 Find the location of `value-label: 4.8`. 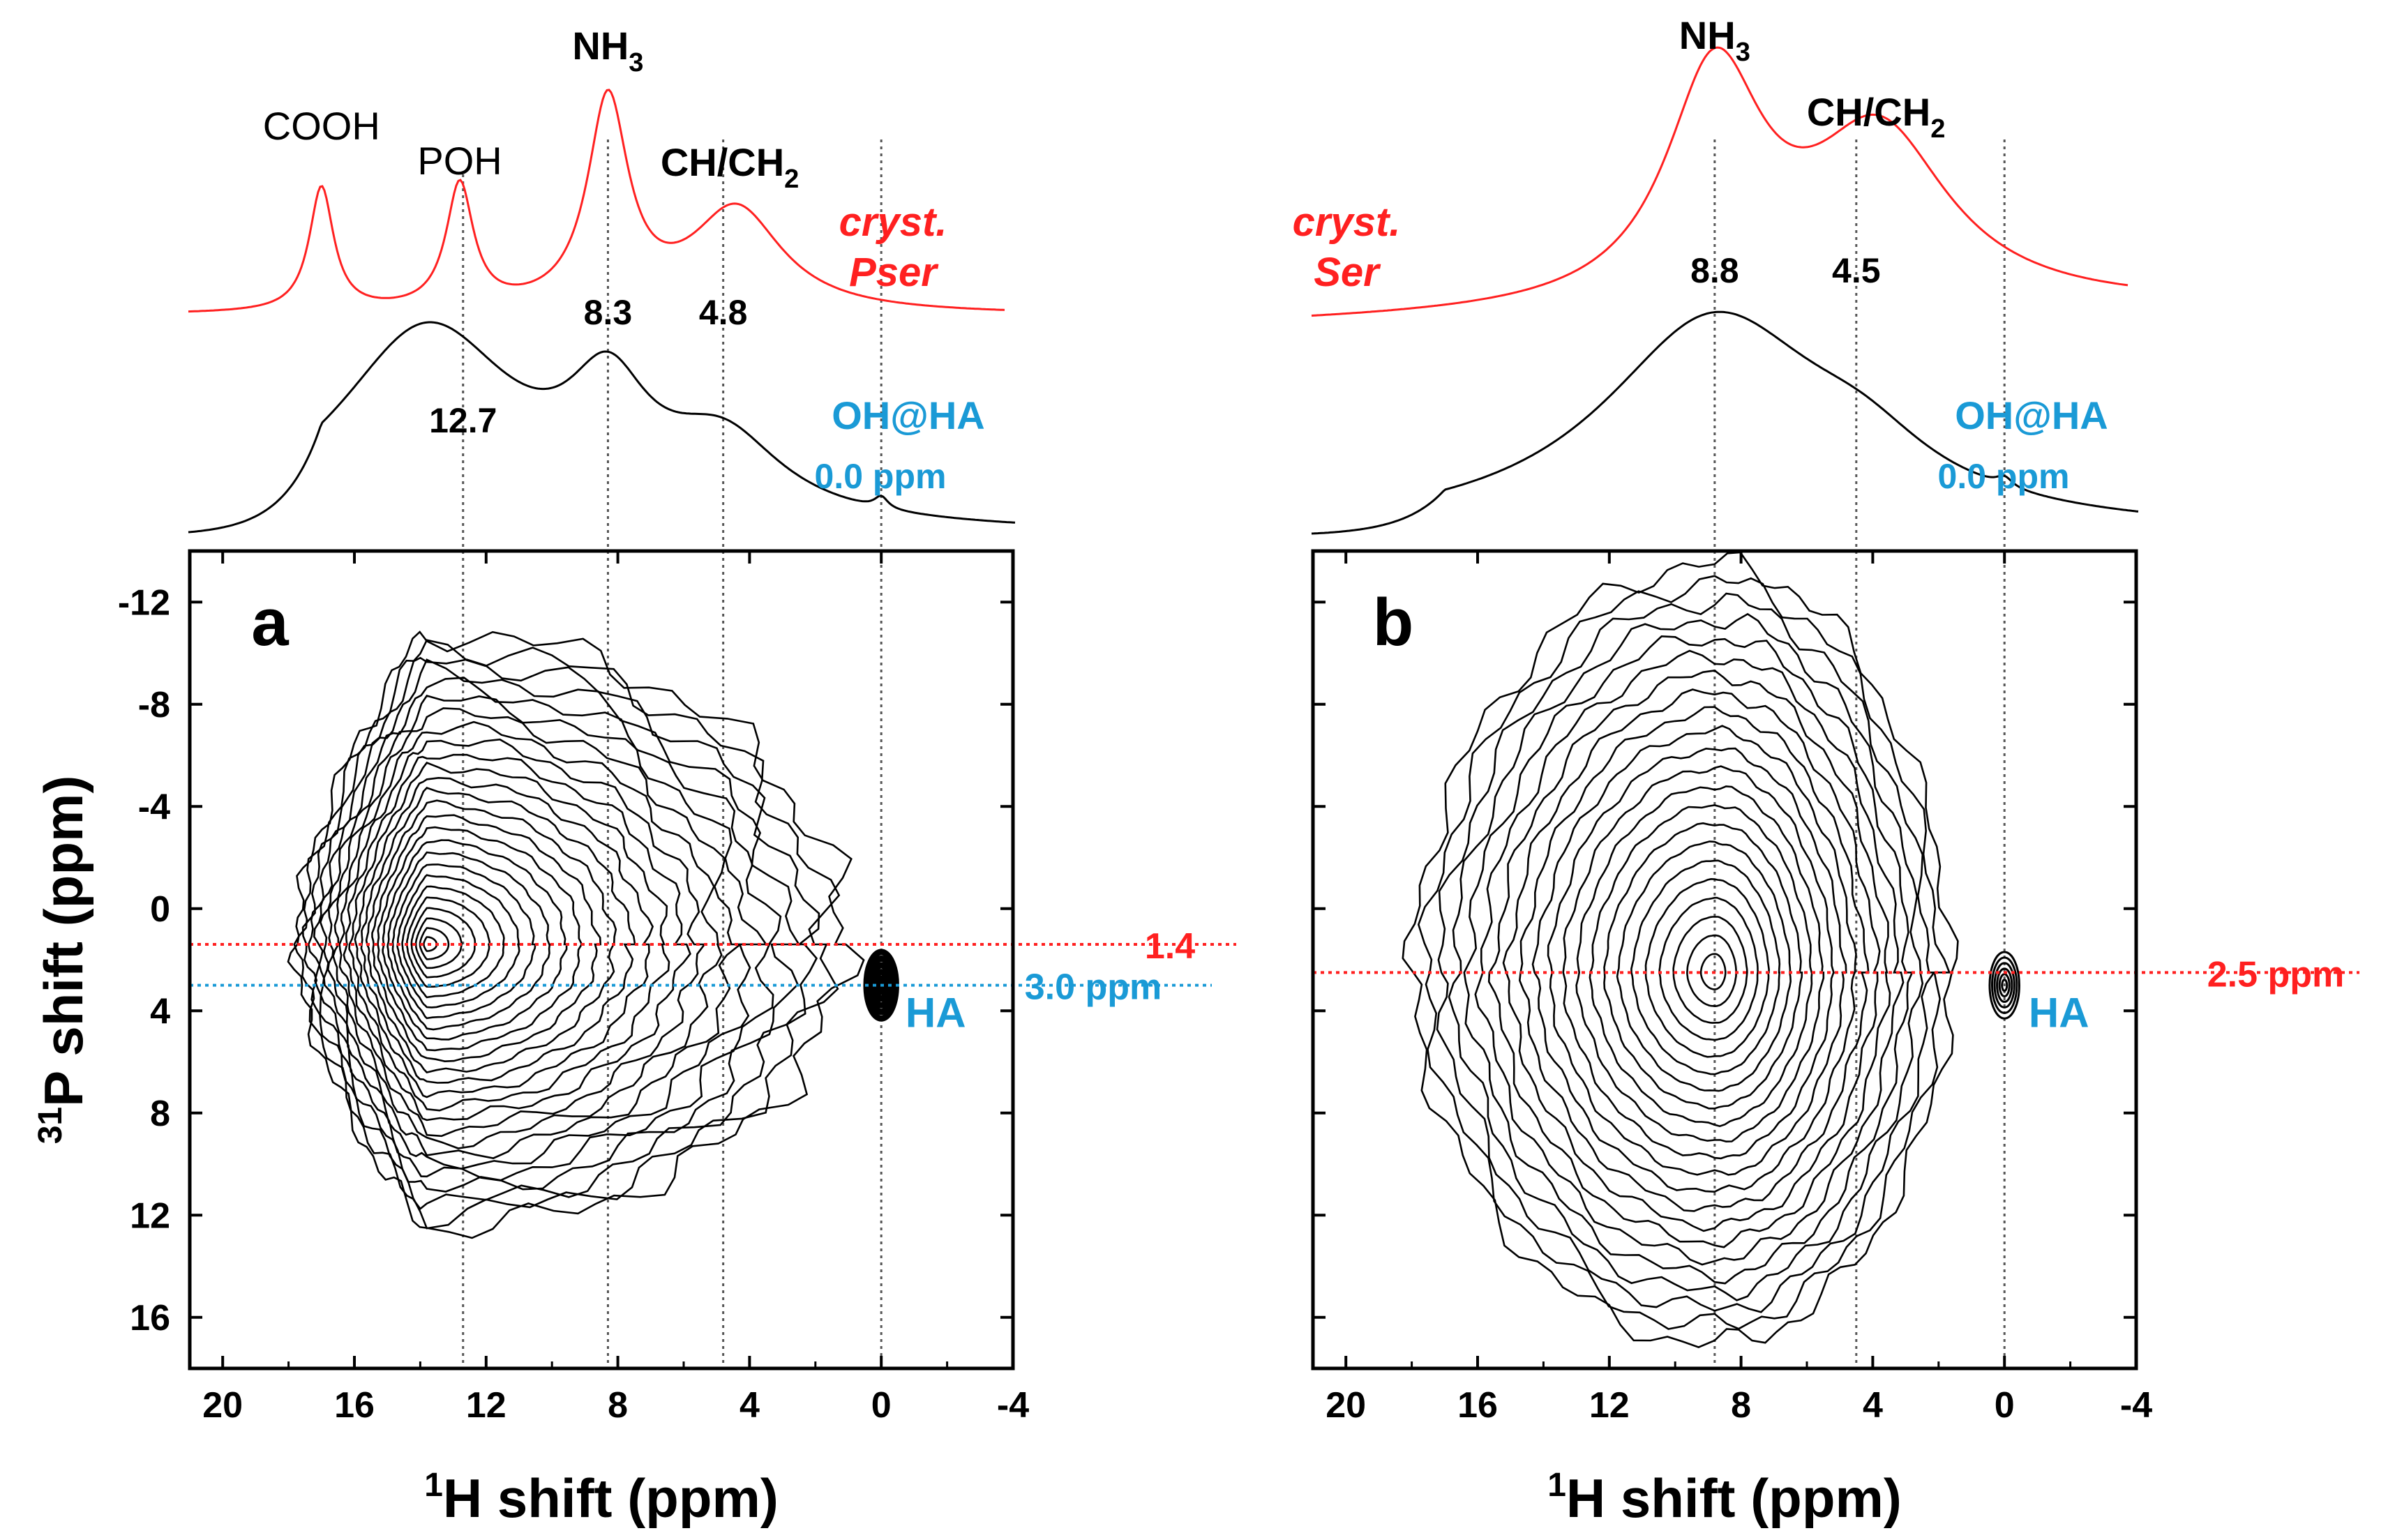

value-label: 4.8 is located at coordinates (724, 312).